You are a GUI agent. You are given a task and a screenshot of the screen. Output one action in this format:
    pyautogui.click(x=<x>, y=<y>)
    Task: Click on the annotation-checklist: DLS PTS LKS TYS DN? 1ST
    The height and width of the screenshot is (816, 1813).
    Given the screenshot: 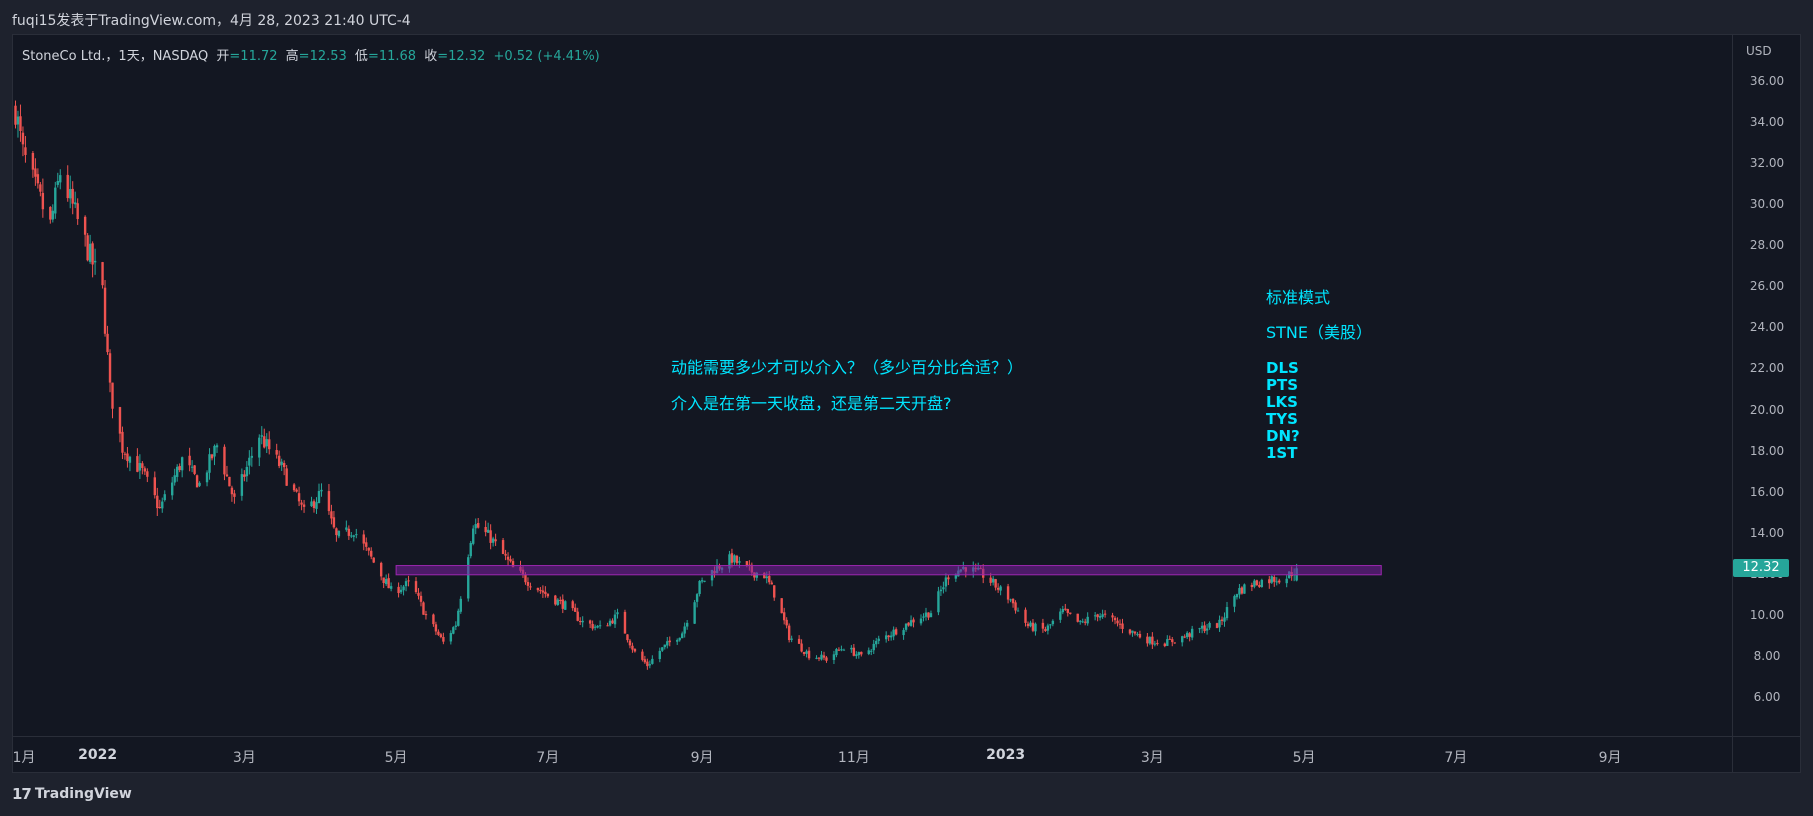 What is the action you would take?
    pyautogui.click(x=1283, y=411)
    